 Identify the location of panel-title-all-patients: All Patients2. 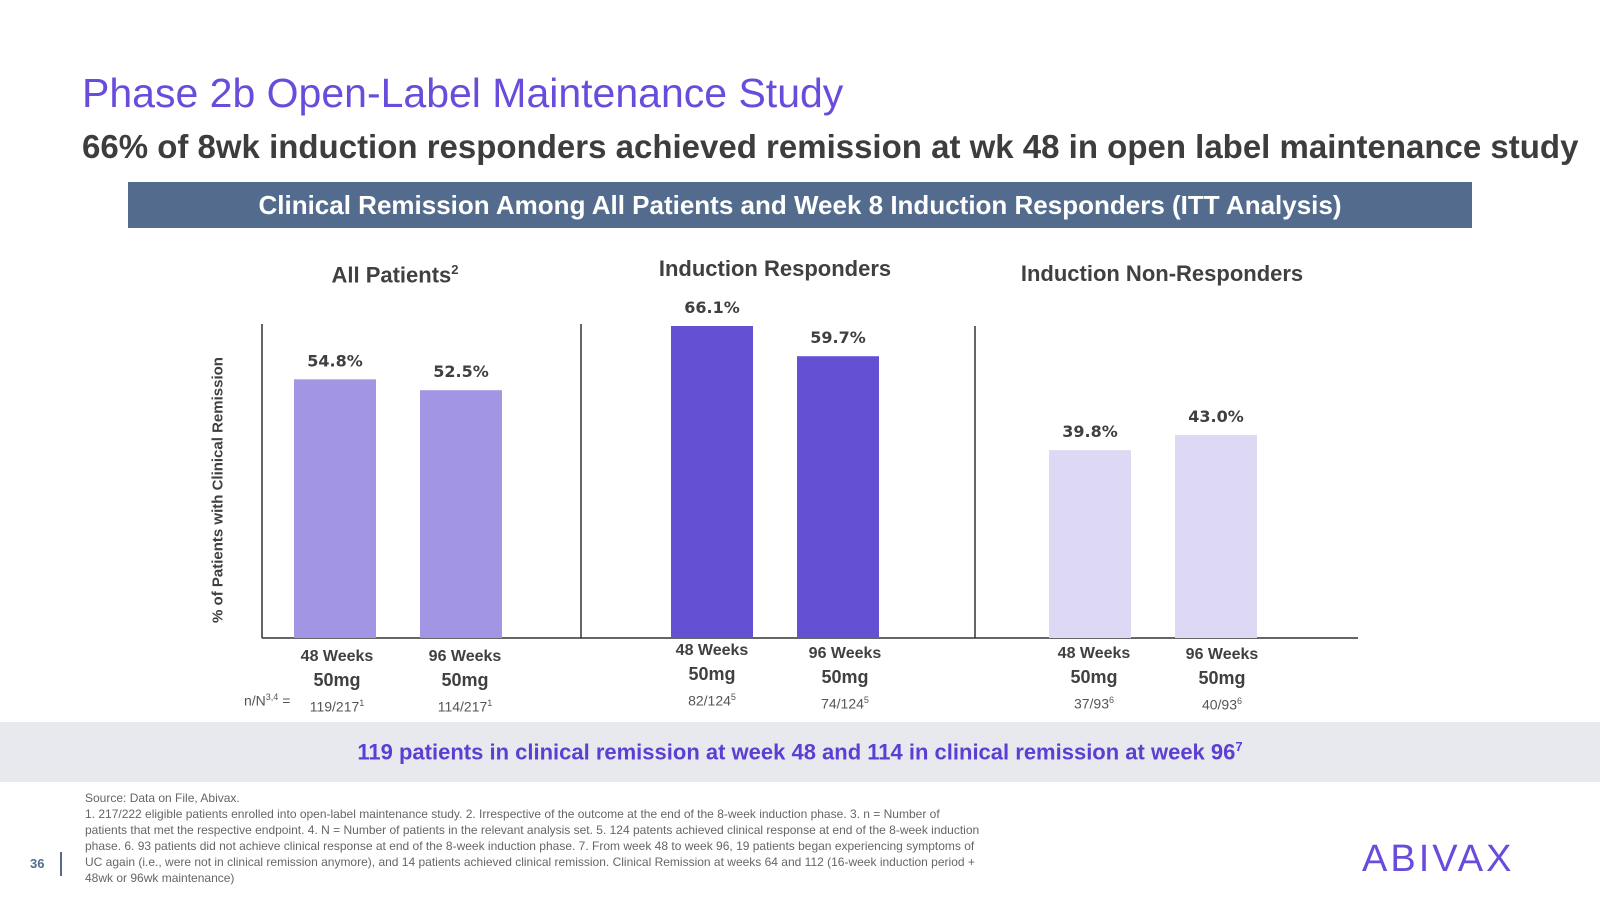
(394, 275).